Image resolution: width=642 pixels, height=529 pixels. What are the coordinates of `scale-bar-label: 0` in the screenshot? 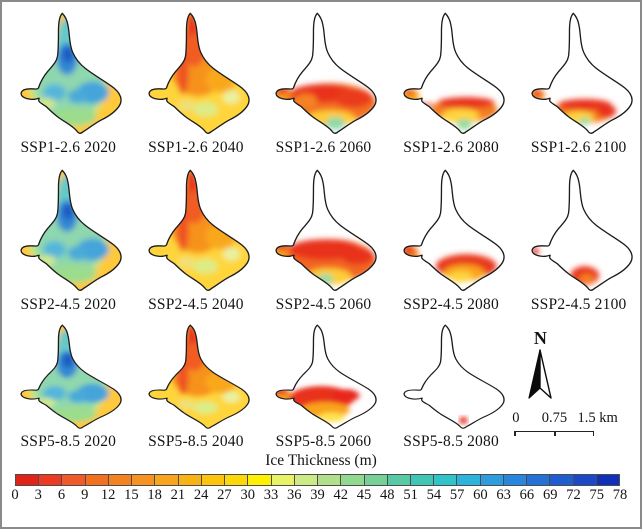 It's located at (516, 418).